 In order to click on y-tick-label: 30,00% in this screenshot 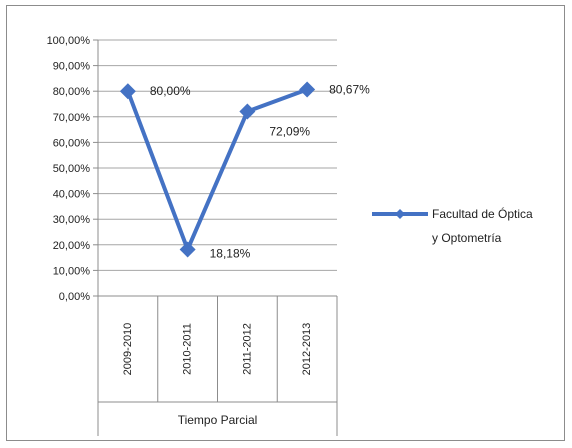, I will do `click(72, 220)`.